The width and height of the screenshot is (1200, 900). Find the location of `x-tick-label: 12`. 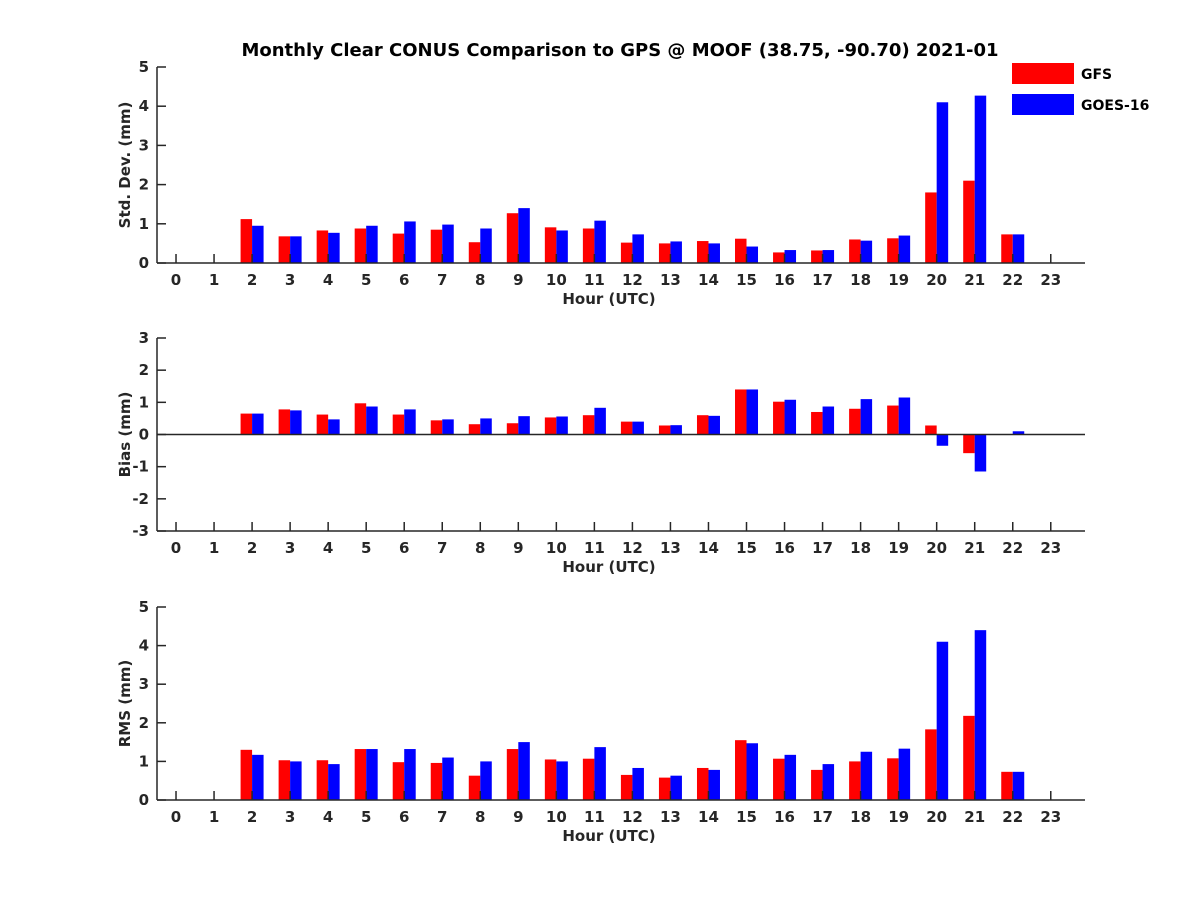

x-tick-label: 12 is located at coordinates (632, 548).